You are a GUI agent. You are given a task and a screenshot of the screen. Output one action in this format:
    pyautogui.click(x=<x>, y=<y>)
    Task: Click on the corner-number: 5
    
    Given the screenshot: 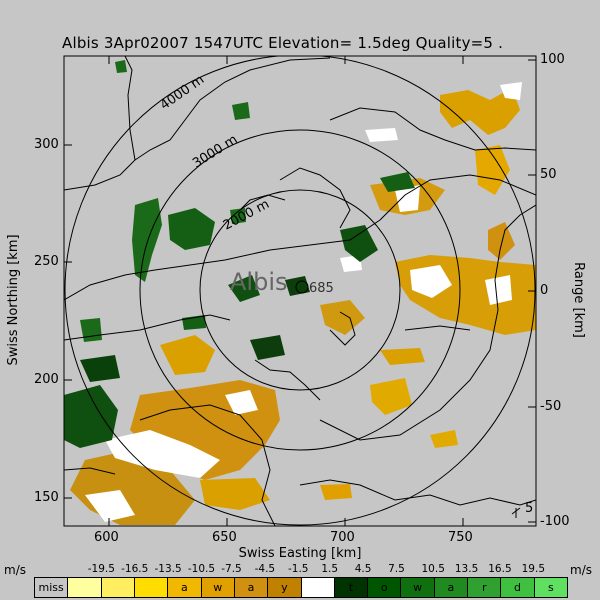 What is the action you would take?
    pyautogui.click(x=529, y=508)
    